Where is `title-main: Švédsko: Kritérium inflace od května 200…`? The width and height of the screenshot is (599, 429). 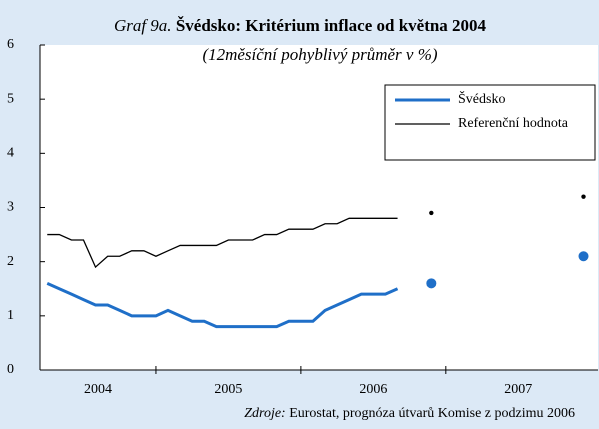 title-main: Švédsko: Kritérium inflace od května 200… is located at coordinates (331, 25).